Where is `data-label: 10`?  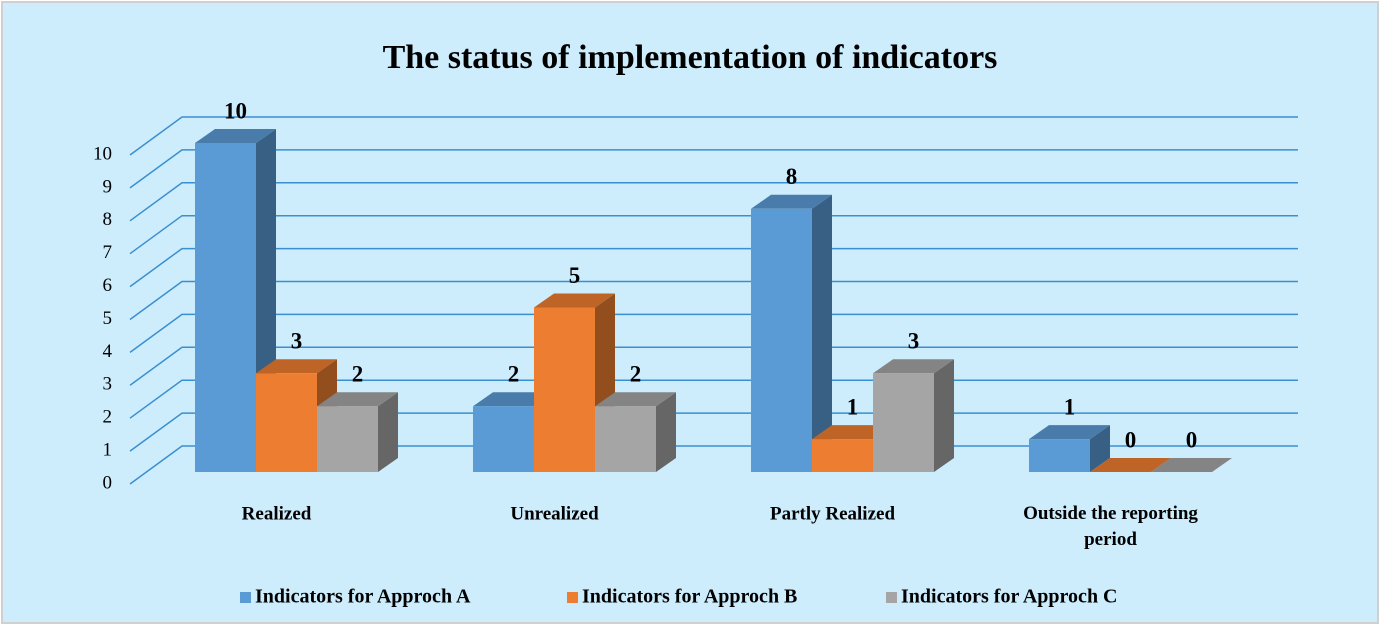 data-label: 10 is located at coordinates (235, 110).